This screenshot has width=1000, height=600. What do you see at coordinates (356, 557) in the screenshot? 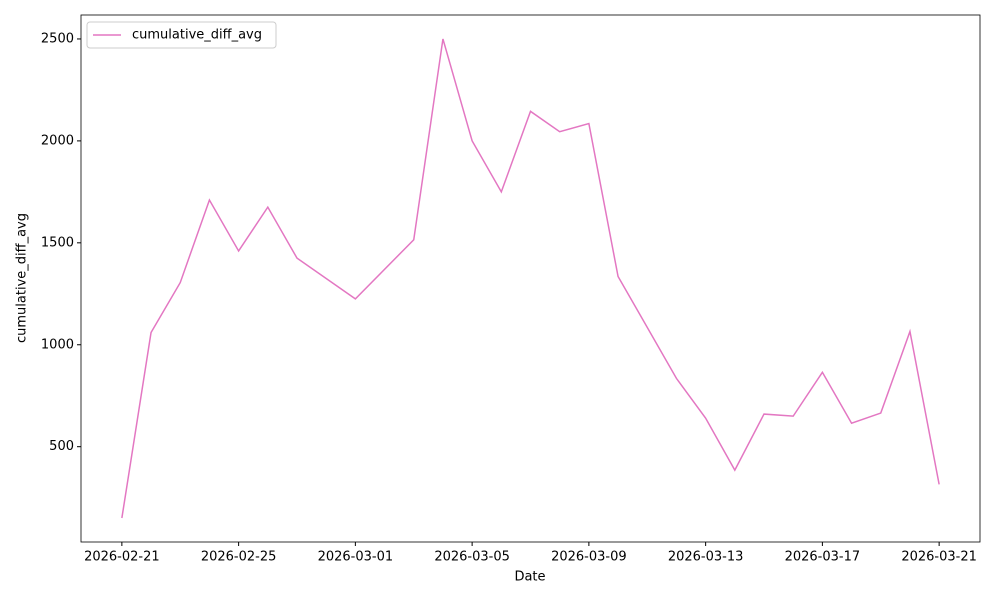
I see `x-tick-label: 2026-03-01` at bounding box center [356, 557].